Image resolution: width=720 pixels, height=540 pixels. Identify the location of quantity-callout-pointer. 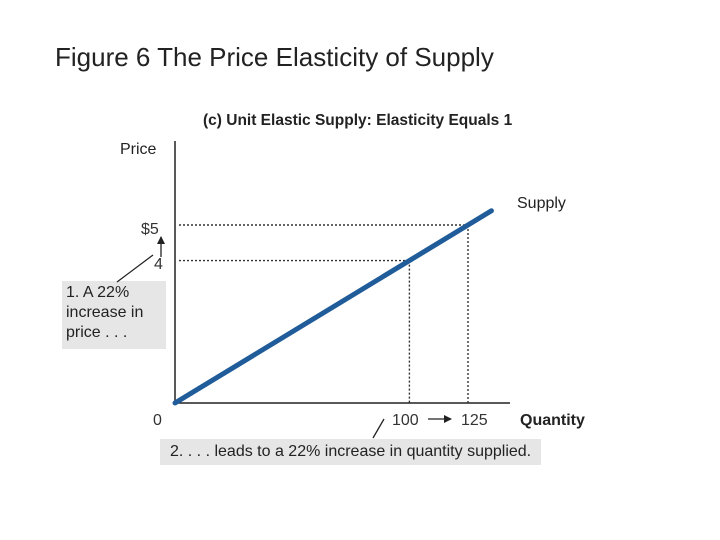
(378, 428).